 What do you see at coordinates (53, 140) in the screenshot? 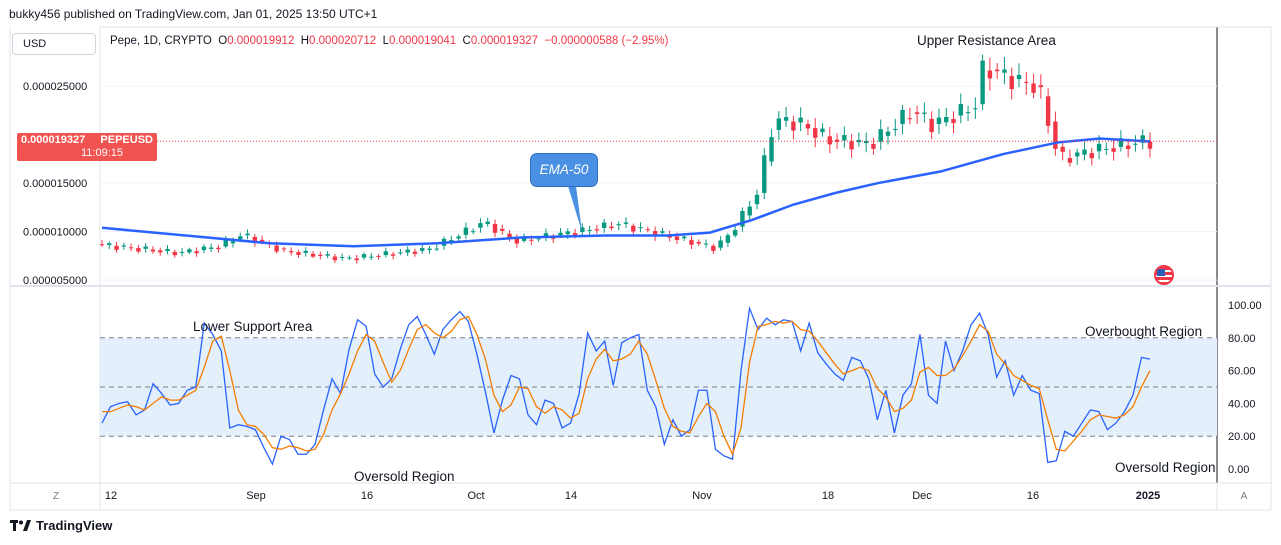
I see `current-price-value: 0.000019327` at bounding box center [53, 140].